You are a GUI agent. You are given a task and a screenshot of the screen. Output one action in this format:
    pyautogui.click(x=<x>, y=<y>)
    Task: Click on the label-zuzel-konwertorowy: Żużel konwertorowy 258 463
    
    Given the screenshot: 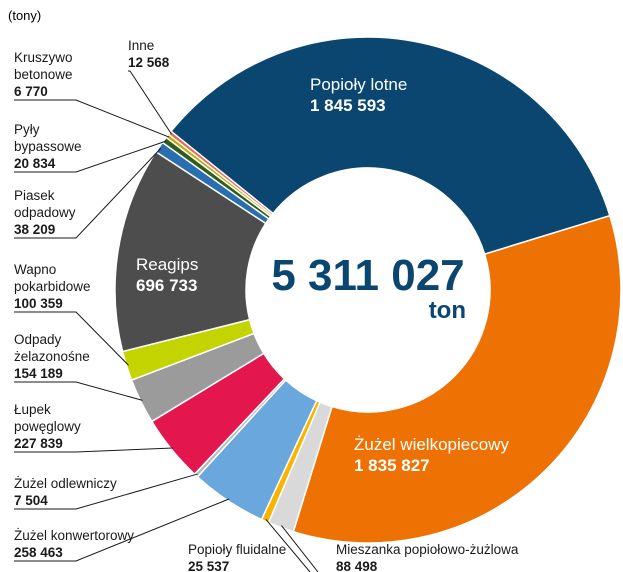 What is the action you would take?
    pyautogui.click(x=74, y=544)
    